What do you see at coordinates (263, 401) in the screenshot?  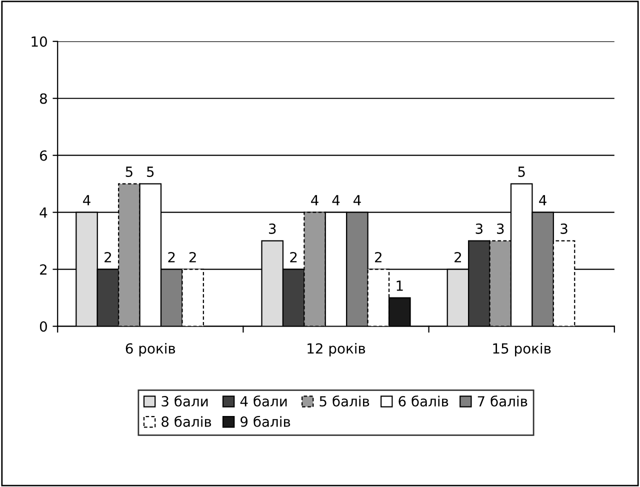 I see `legend-label: 4 бали` at bounding box center [263, 401].